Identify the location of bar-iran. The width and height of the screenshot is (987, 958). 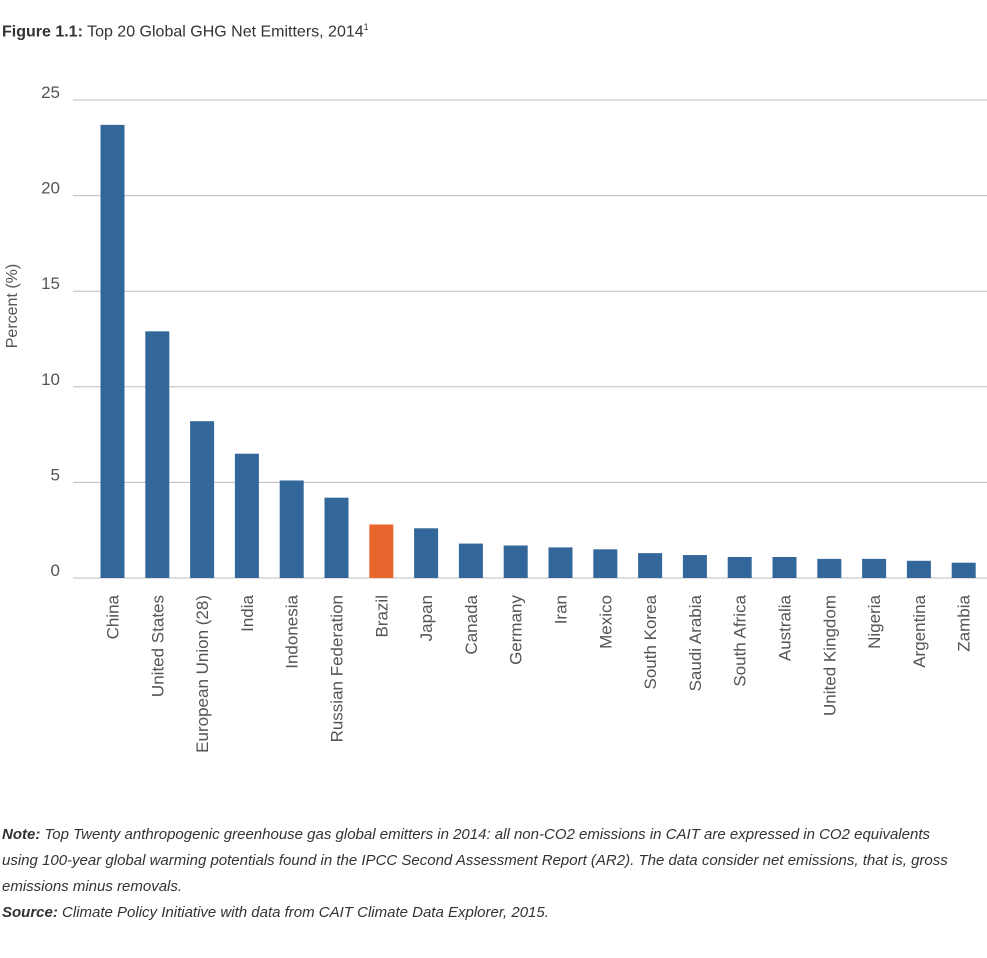
(560, 562).